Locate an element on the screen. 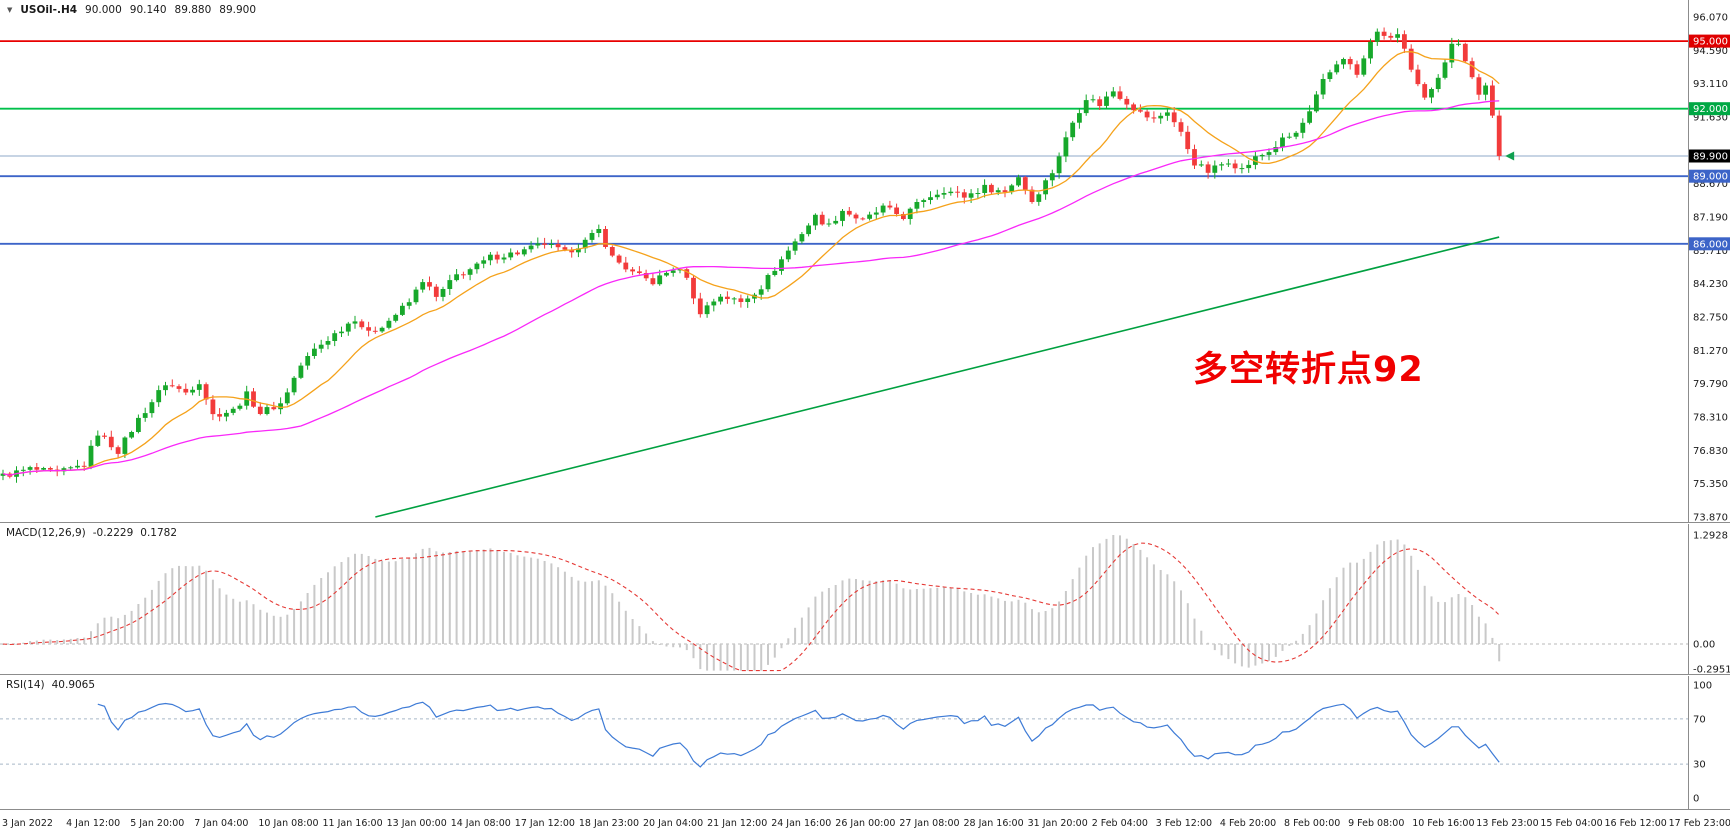  time-label: 26 Jan 00:00 is located at coordinates (865, 823).